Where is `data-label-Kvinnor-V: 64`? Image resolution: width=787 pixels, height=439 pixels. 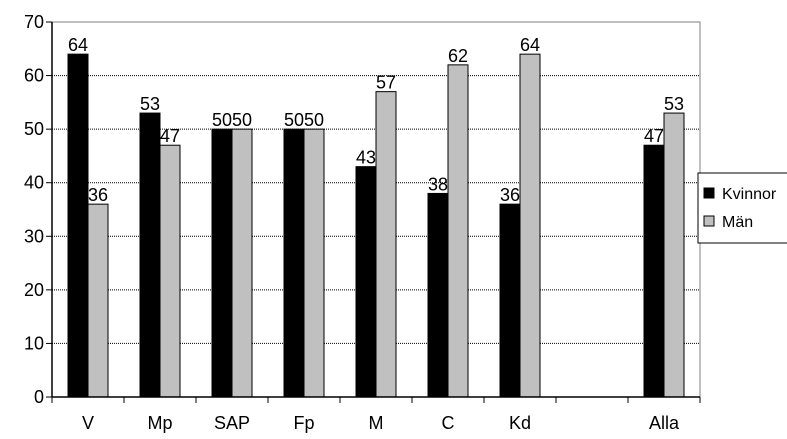
data-label-Kvinnor-V: 64 is located at coordinates (78, 45).